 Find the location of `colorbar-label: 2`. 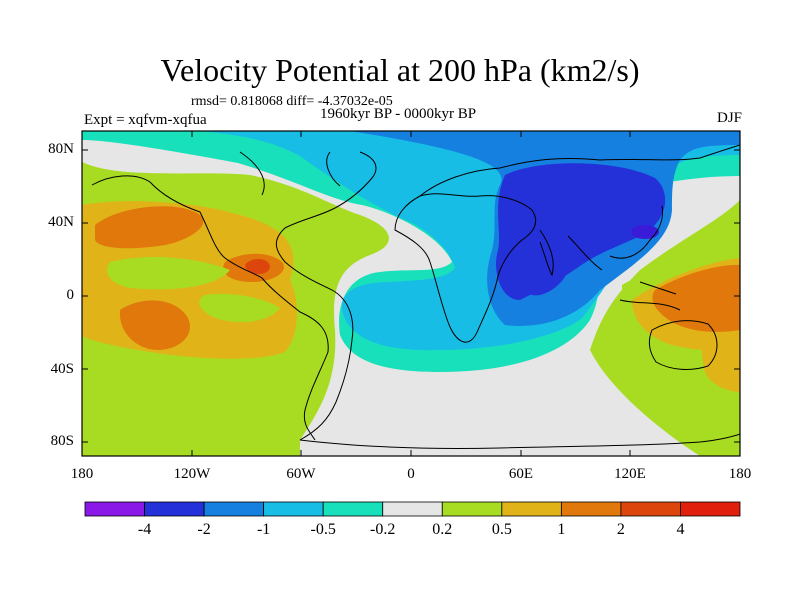

colorbar-label: 2 is located at coordinates (620, 529).